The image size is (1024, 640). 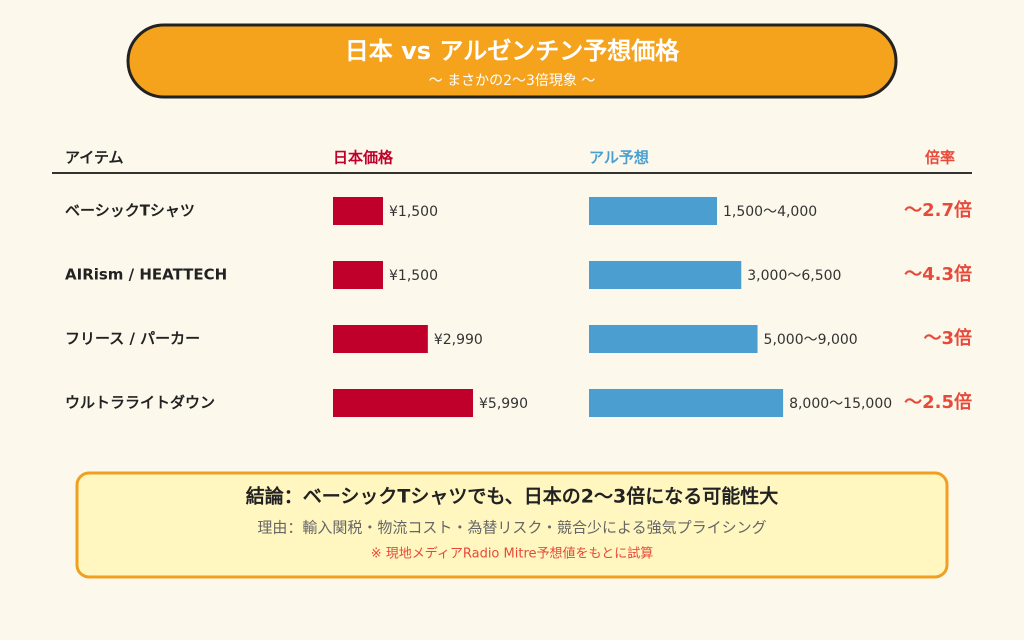 I want to click on item-name: ベーシックTシャツ, so click(x=130, y=211).